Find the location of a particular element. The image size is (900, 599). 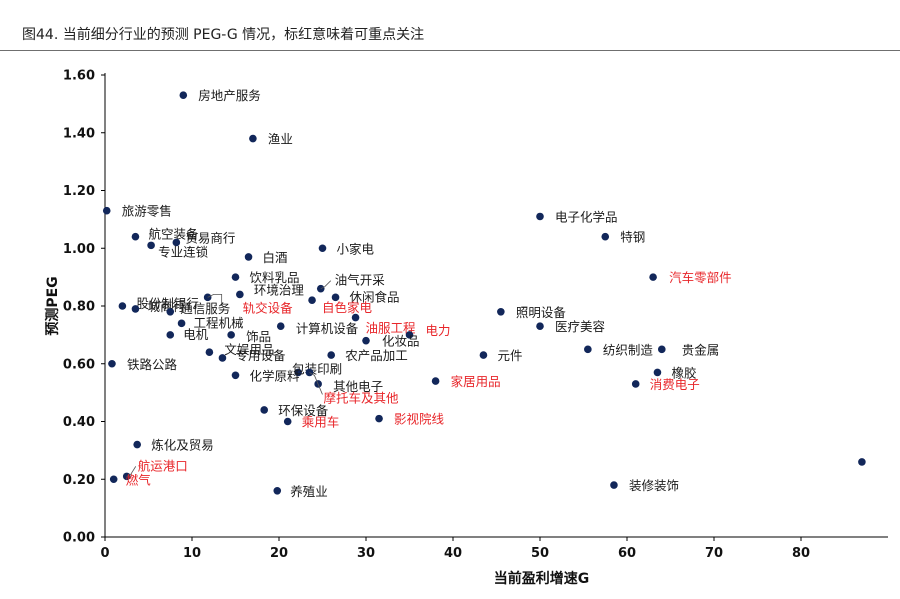

point-label: 旅游零售 is located at coordinates (147, 211).